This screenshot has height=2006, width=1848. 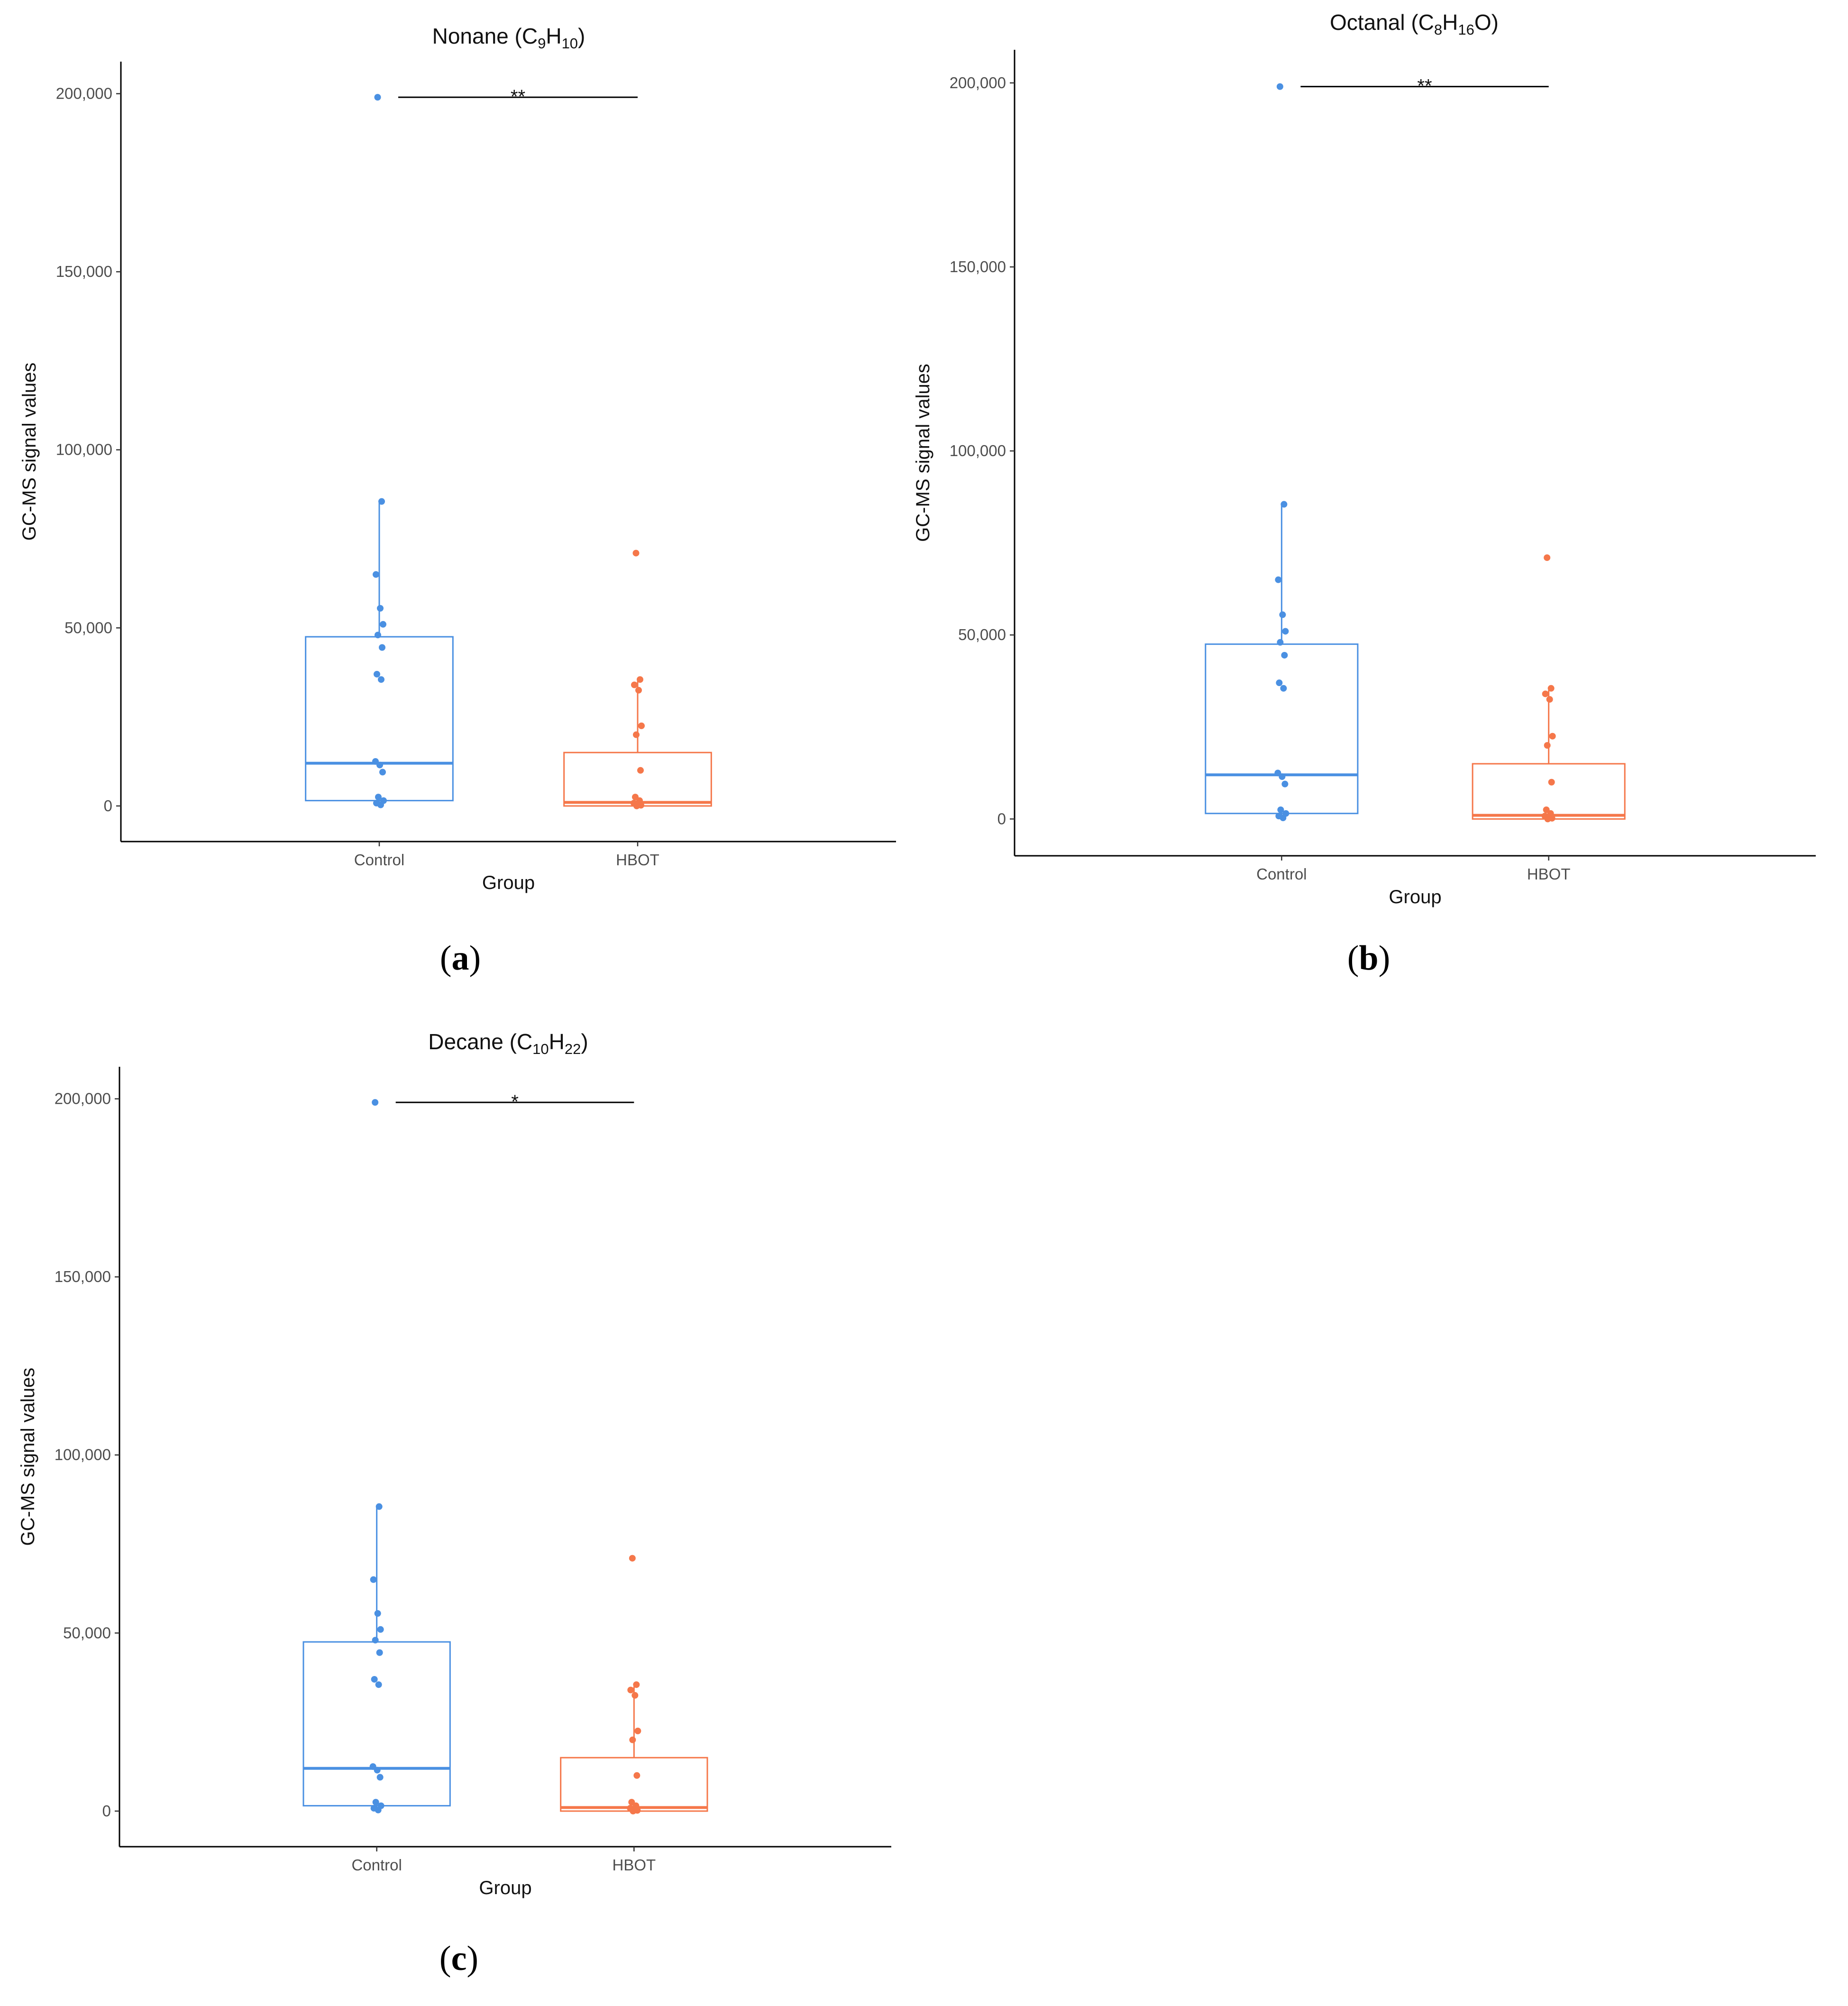 What do you see at coordinates (1466, 29) in the screenshot?
I see `title-subscript: 16` at bounding box center [1466, 29].